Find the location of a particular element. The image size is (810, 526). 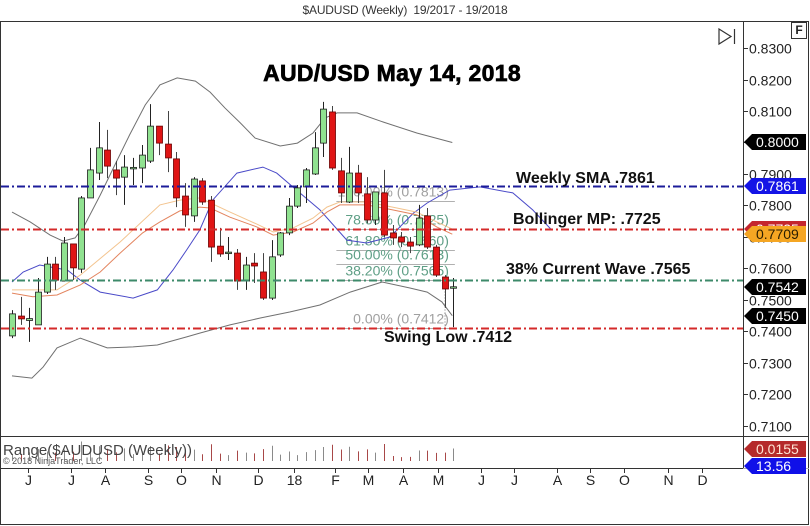

window-title: $AUDUSD (Weekly) 19/2017 - 19/2018 is located at coordinates (405, 10).